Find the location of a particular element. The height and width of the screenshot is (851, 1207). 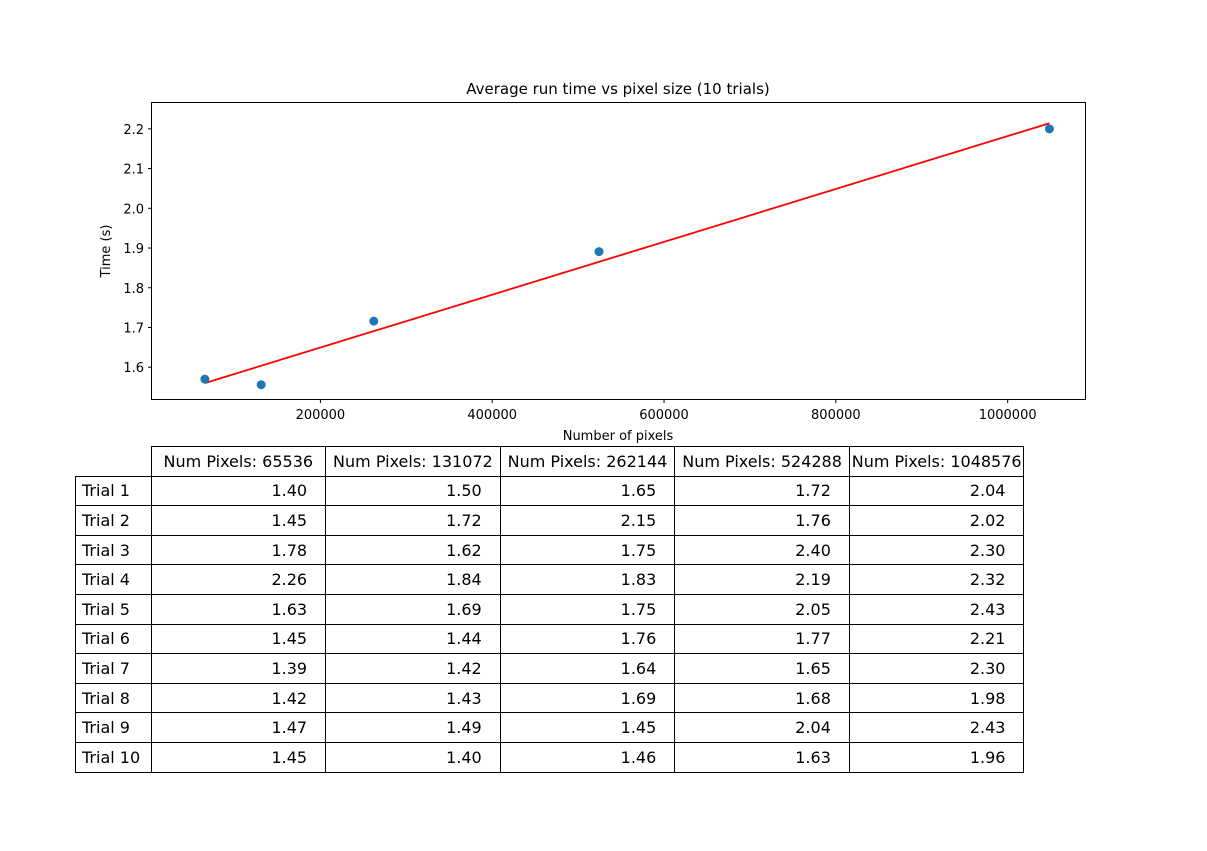

table-cell: 2.02 is located at coordinates (936, 520).